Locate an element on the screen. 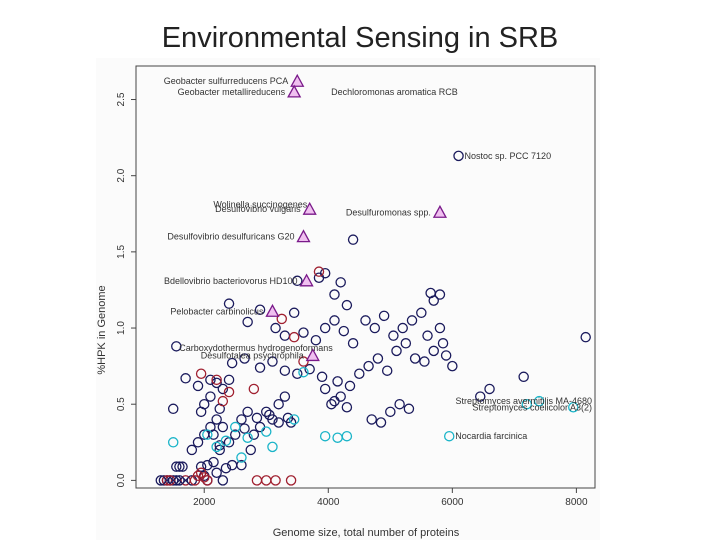  highlight-label: Bdellovibrio bacteriovorus HD100 is located at coordinates (231, 281).